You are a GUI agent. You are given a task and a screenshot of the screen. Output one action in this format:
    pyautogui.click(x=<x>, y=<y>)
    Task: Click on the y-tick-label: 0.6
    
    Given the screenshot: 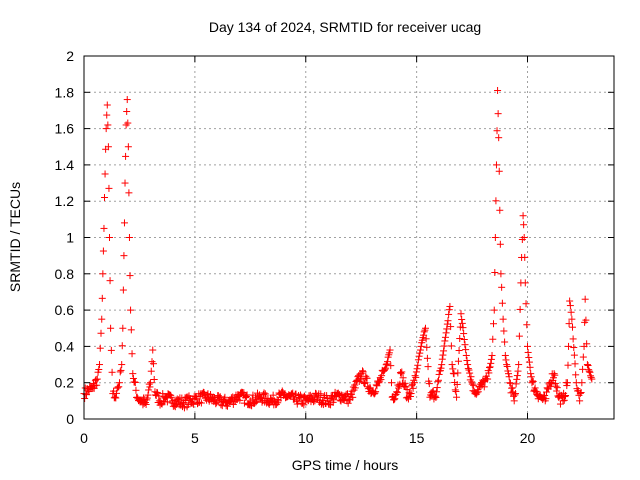 What is the action you would take?
    pyautogui.click(x=65, y=310)
    